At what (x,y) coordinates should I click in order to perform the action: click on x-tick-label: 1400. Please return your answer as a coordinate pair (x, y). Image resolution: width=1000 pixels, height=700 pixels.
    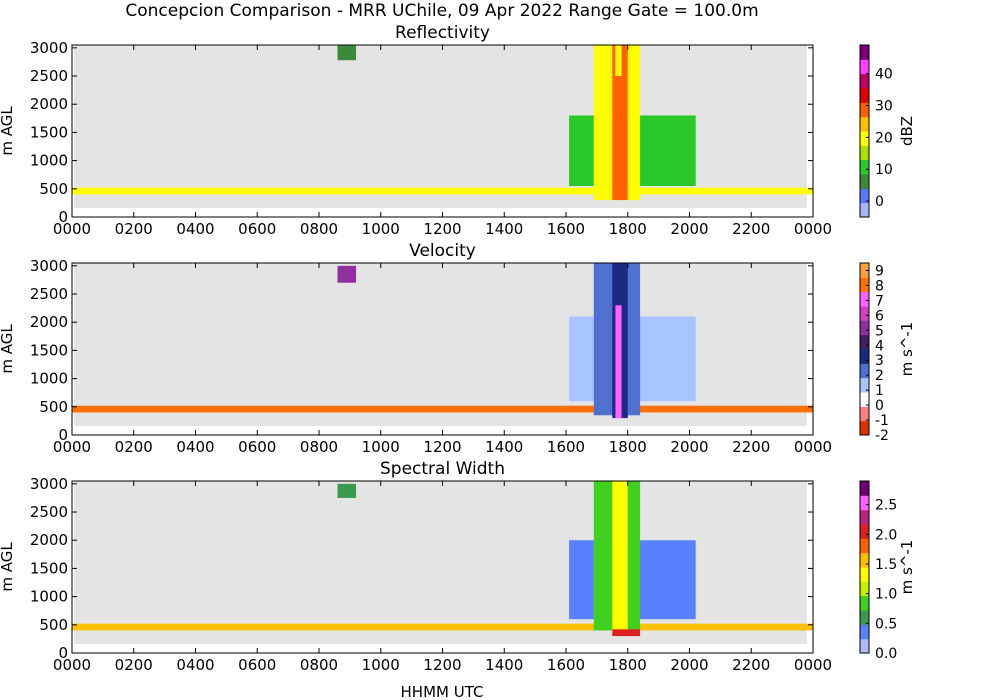
    Looking at the image, I should click on (504, 665).